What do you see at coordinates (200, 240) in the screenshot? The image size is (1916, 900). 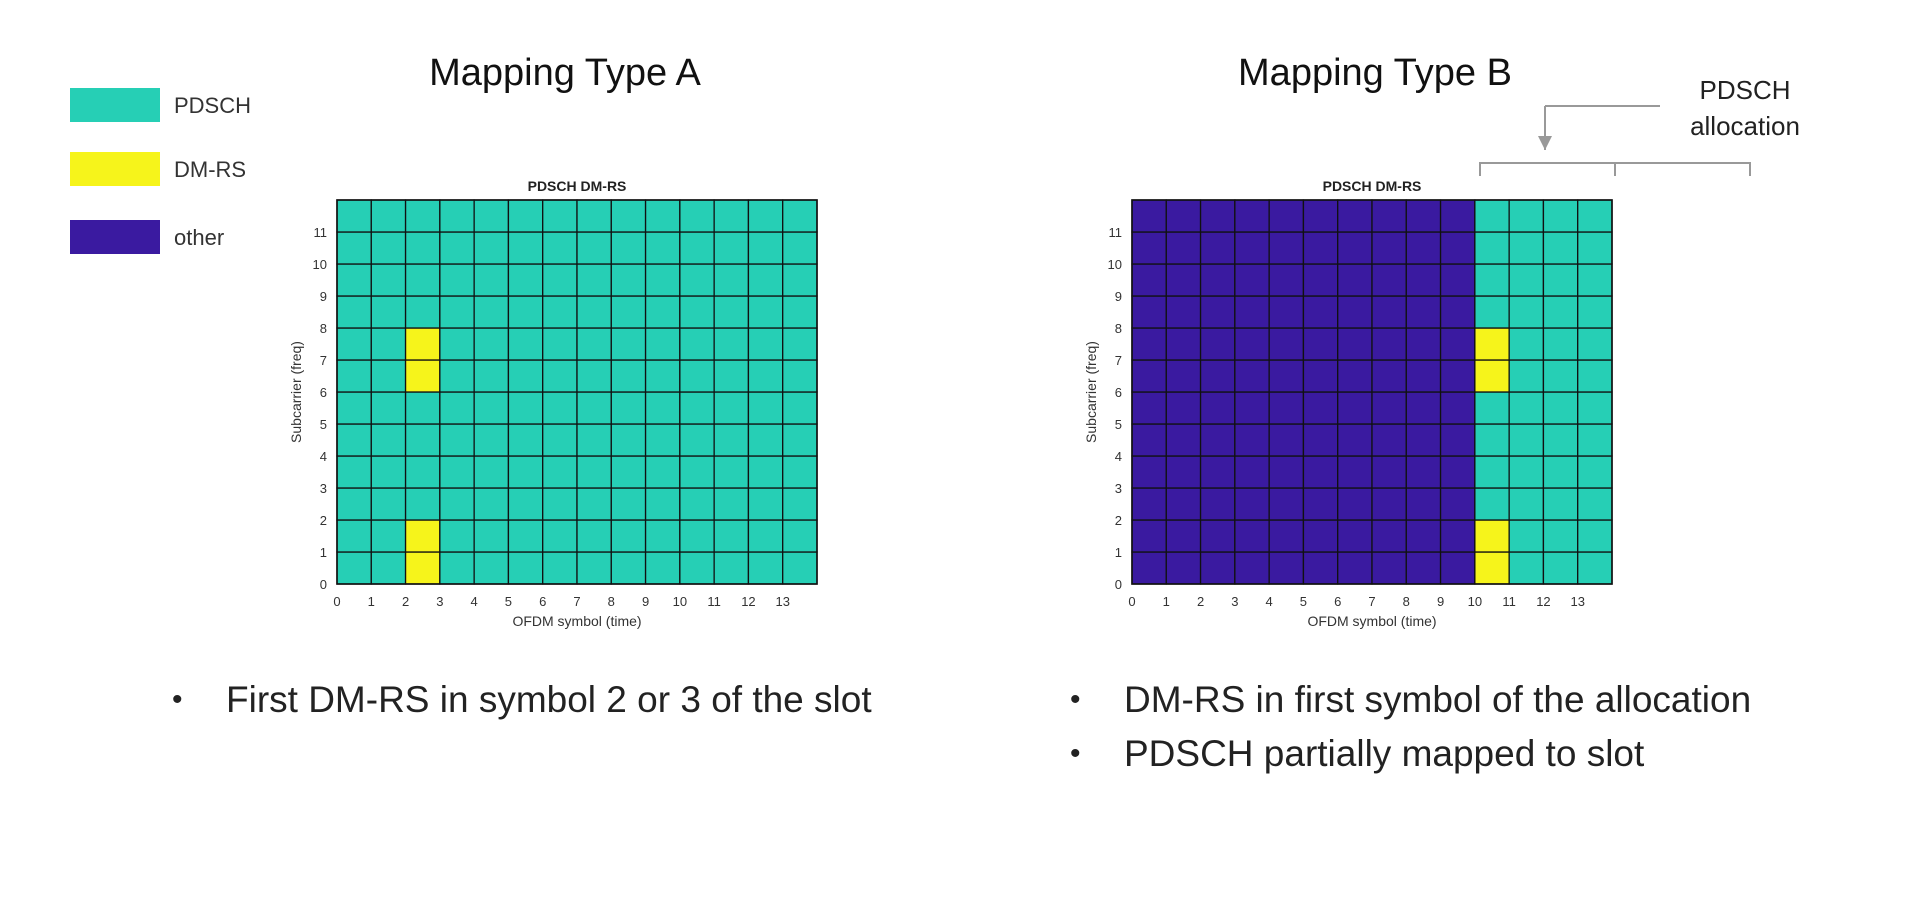 I see `legend-item-other: other` at bounding box center [200, 240].